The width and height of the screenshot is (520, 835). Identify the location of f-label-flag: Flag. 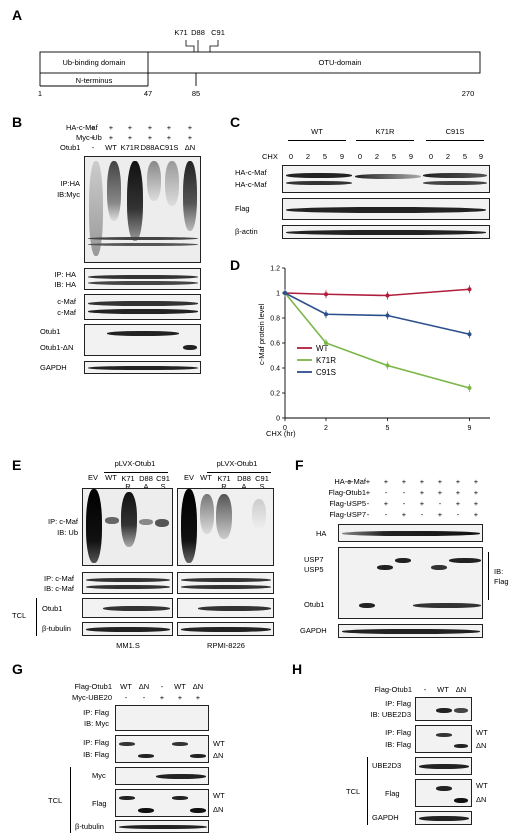
(501, 581).